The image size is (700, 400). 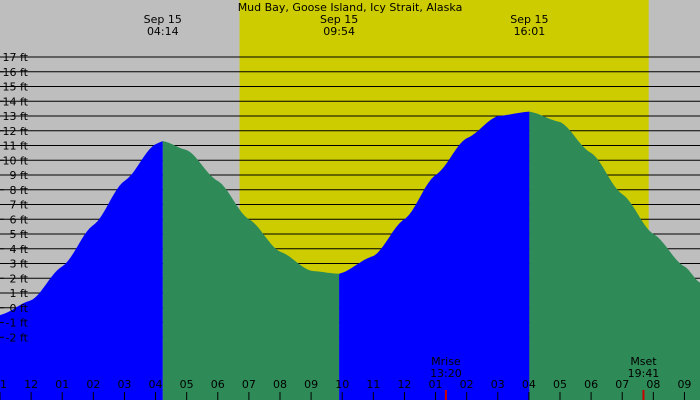 What do you see at coordinates (16, 57) in the screenshot?
I see `y-tick-label: 17 ft` at bounding box center [16, 57].